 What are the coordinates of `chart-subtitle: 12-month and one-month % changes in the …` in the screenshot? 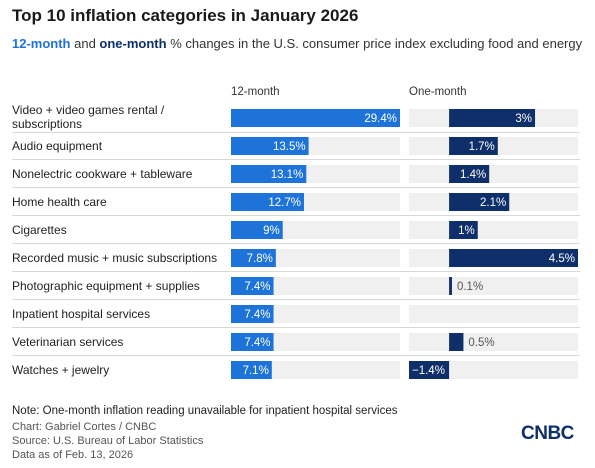 It's located at (298, 44).